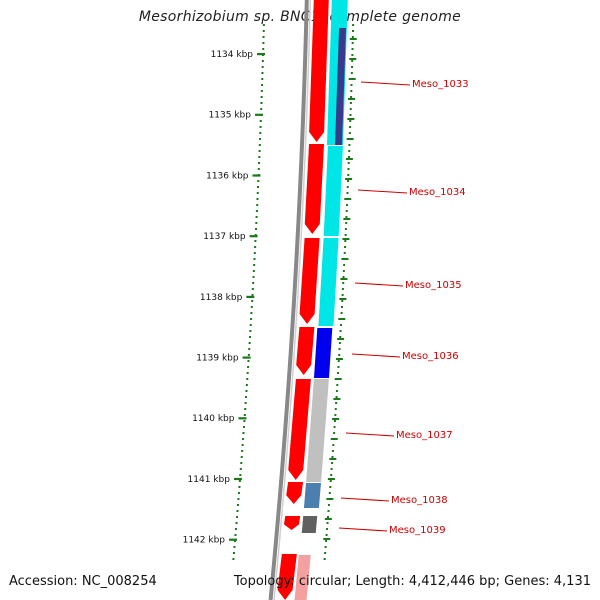 Image resolution: width=600 pixels, height=600 pixels. I want to click on ruler-tick-label: 1141 kbp, so click(209, 480).